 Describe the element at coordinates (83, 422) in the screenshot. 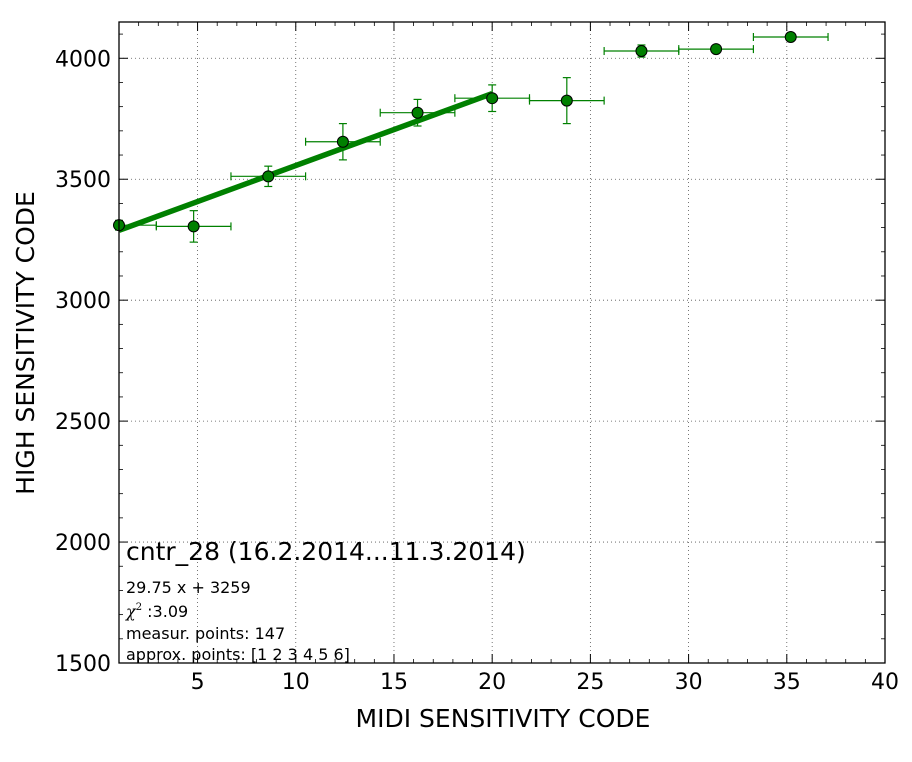

I see `y-tick-label: 2500` at that location.